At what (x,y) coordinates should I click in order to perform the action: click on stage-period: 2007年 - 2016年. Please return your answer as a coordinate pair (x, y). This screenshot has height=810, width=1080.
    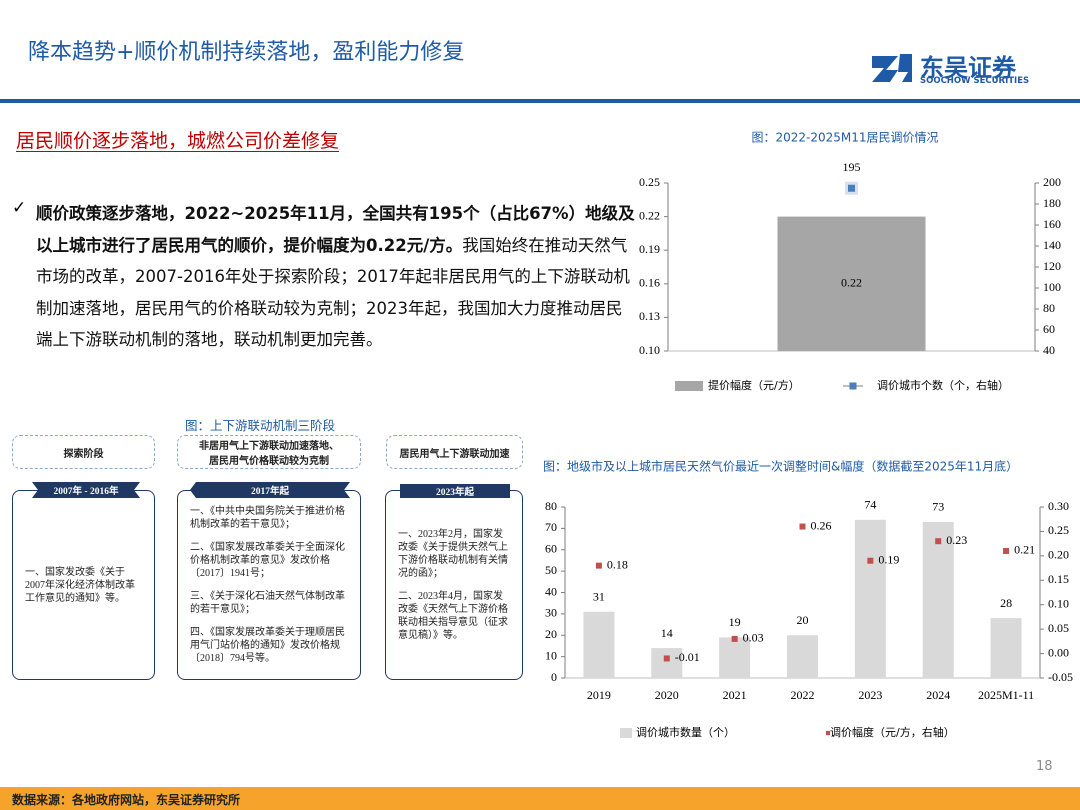
    Looking at the image, I should click on (86, 492).